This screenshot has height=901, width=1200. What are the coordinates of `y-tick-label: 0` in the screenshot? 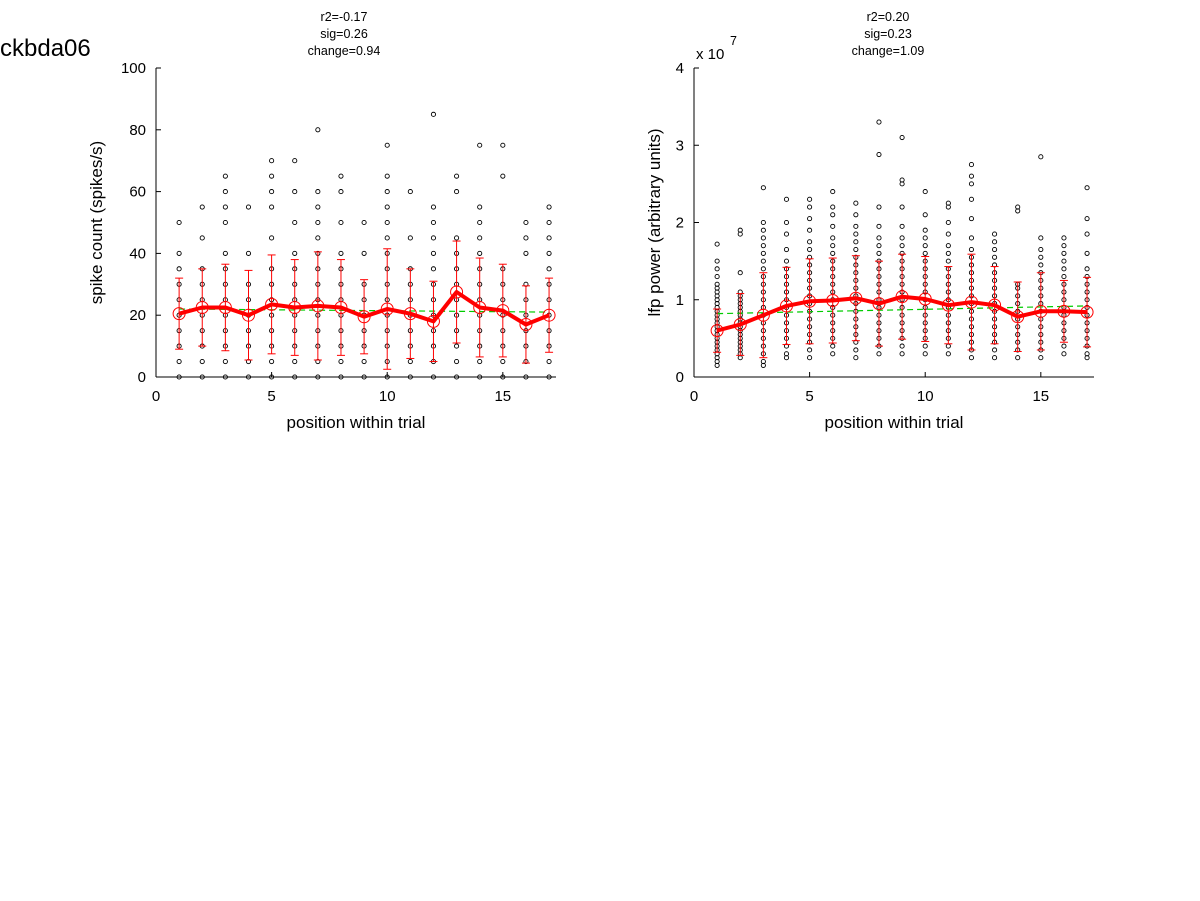 It's located at (680, 377).